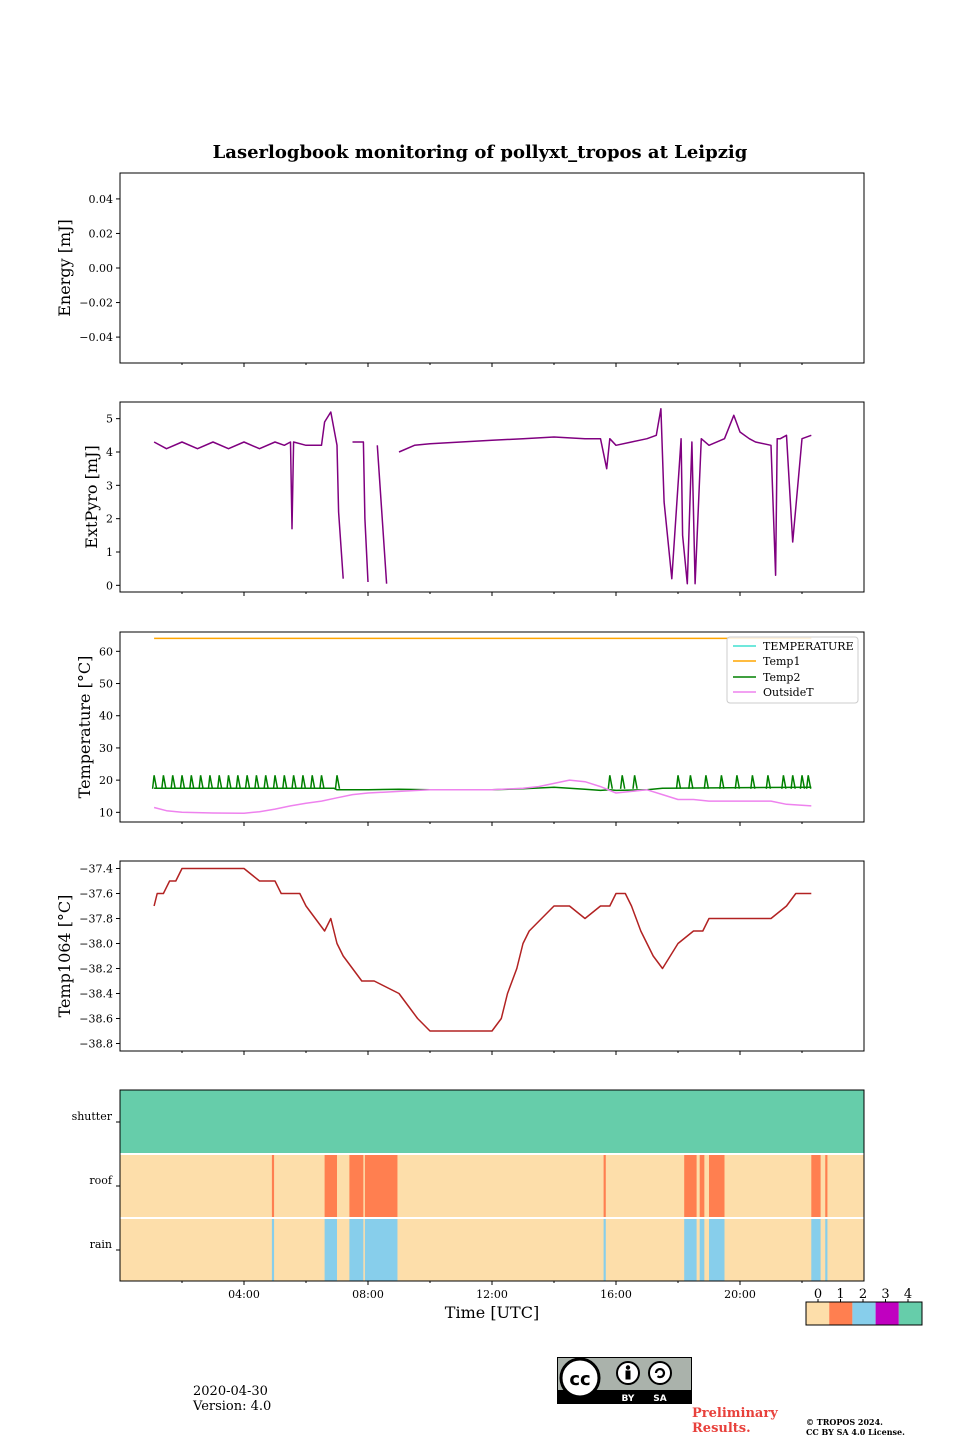 This screenshot has width=960, height=1440. What do you see at coordinates (96, 869) in the screenshot?
I see `y-tick-label: −37.4` at bounding box center [96, 869].